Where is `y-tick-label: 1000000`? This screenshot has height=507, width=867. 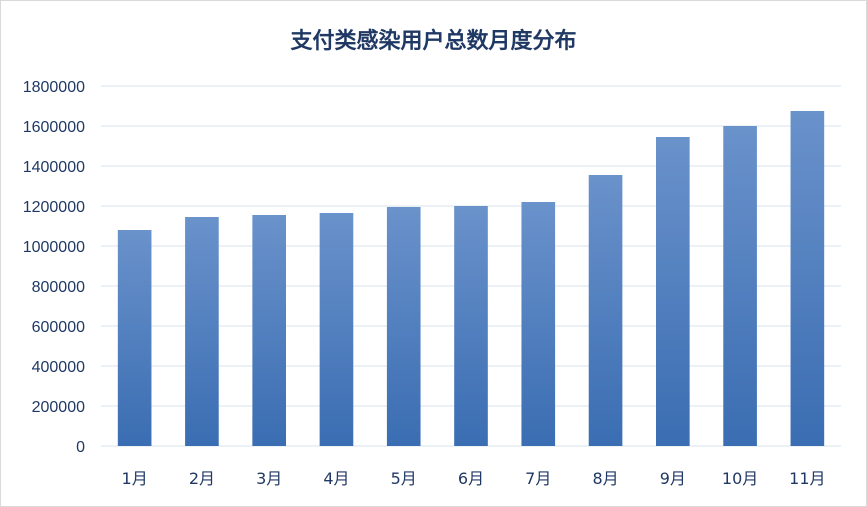
y-tick-label: 1000000 is located at coordinates (54, 247).